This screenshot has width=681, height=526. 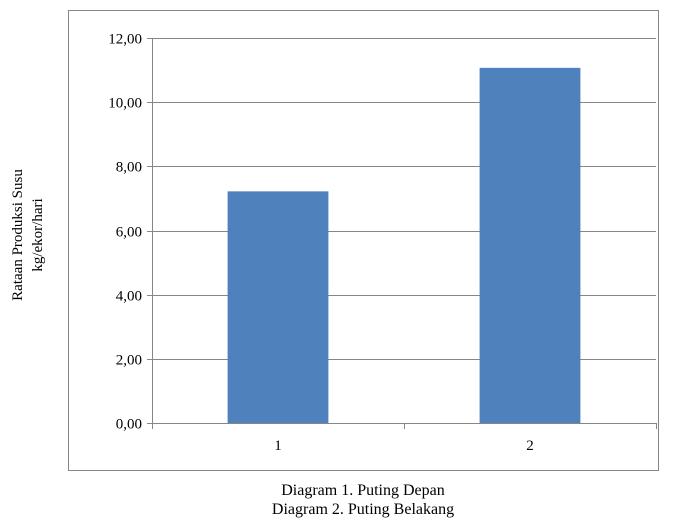 What do you see at coordinates (129, 361) in the screenshot?
I see `y-tick-label: 2,00` at bounding box center [129, 361].